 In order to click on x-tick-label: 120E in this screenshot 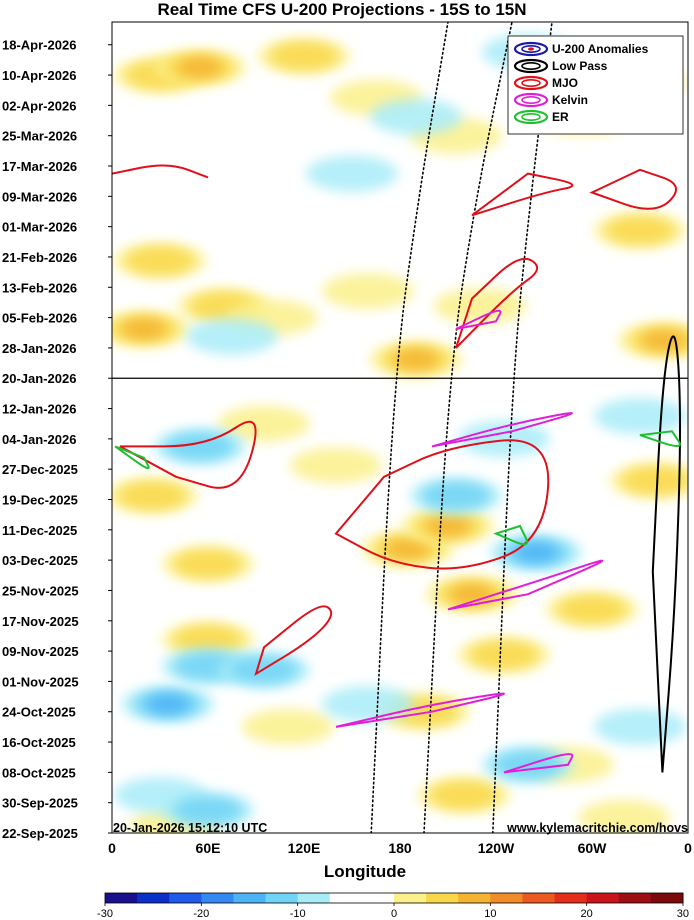, I will do `click(304, 848)`.